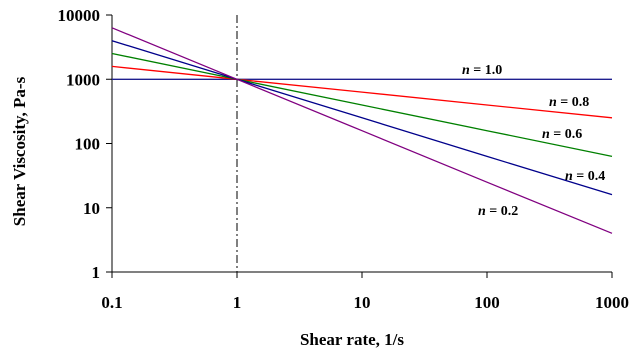 The width and height of the screenshot is (635, 354). What do you see at coordinates (96, 272) in the screenshot?
I see `y-tick-label: 1` at bounding box center [96, 272].